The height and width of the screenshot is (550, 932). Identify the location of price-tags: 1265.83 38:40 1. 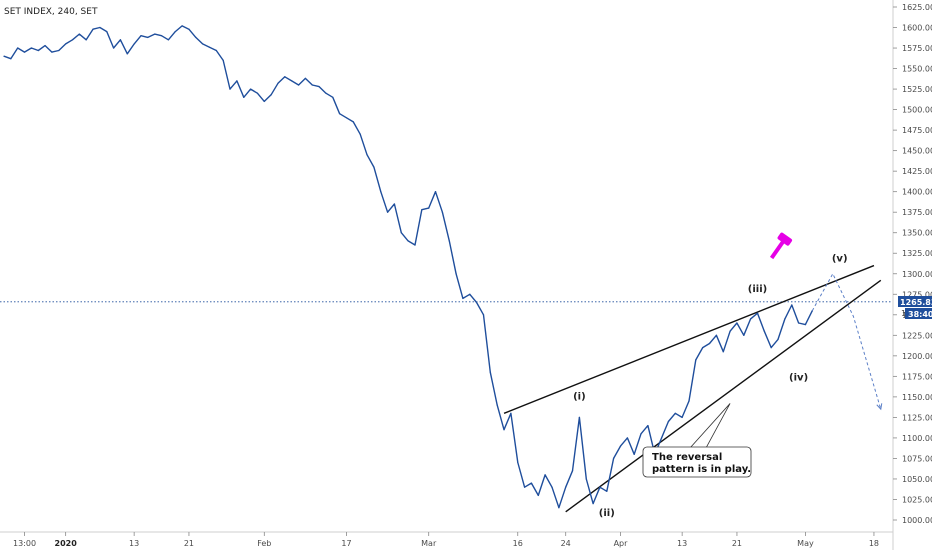
(915, 307).